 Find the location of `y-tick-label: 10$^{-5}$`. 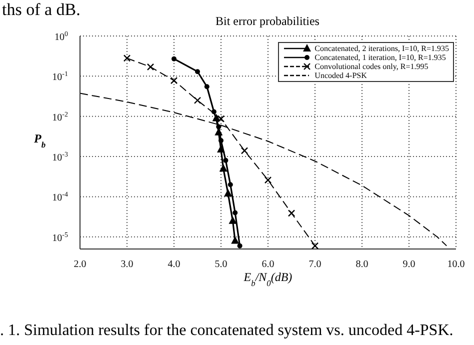

y-tick-label: 10$^{-5}$ is located at coordinates (60, 237).